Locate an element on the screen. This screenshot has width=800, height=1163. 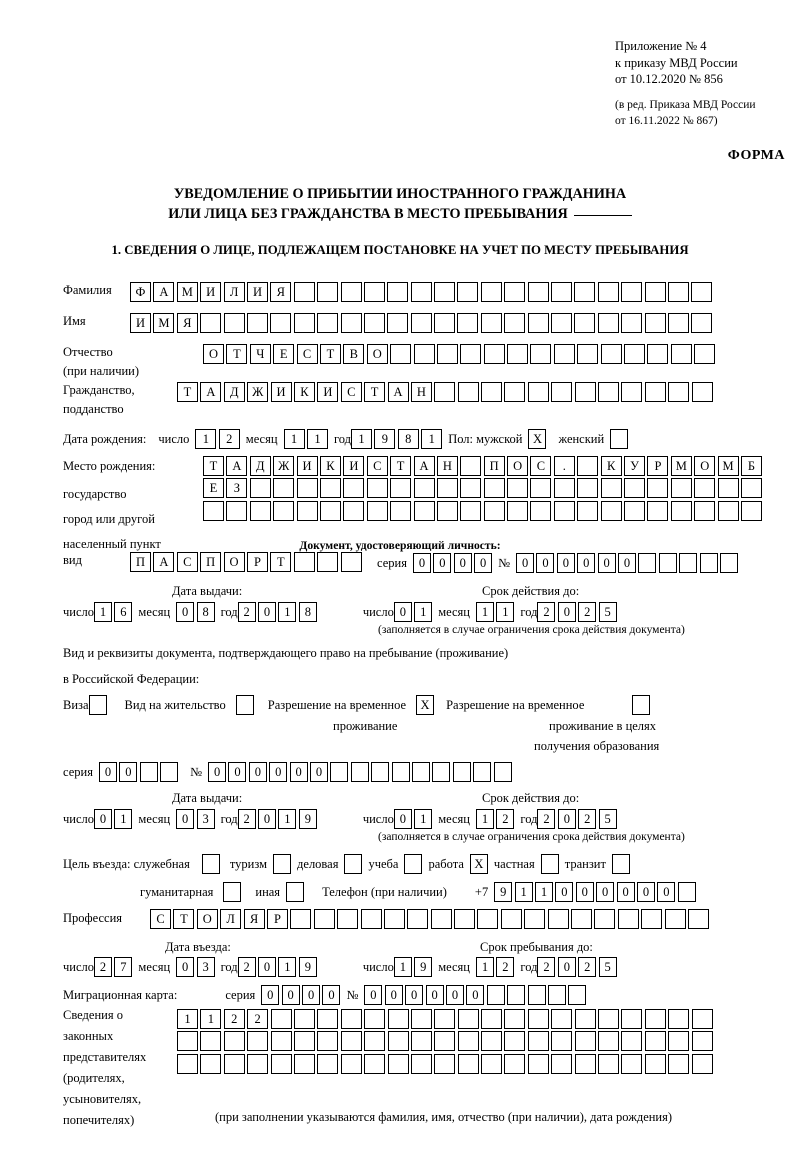
permit-series-boxes-cell is located at coordinates (169, 772).